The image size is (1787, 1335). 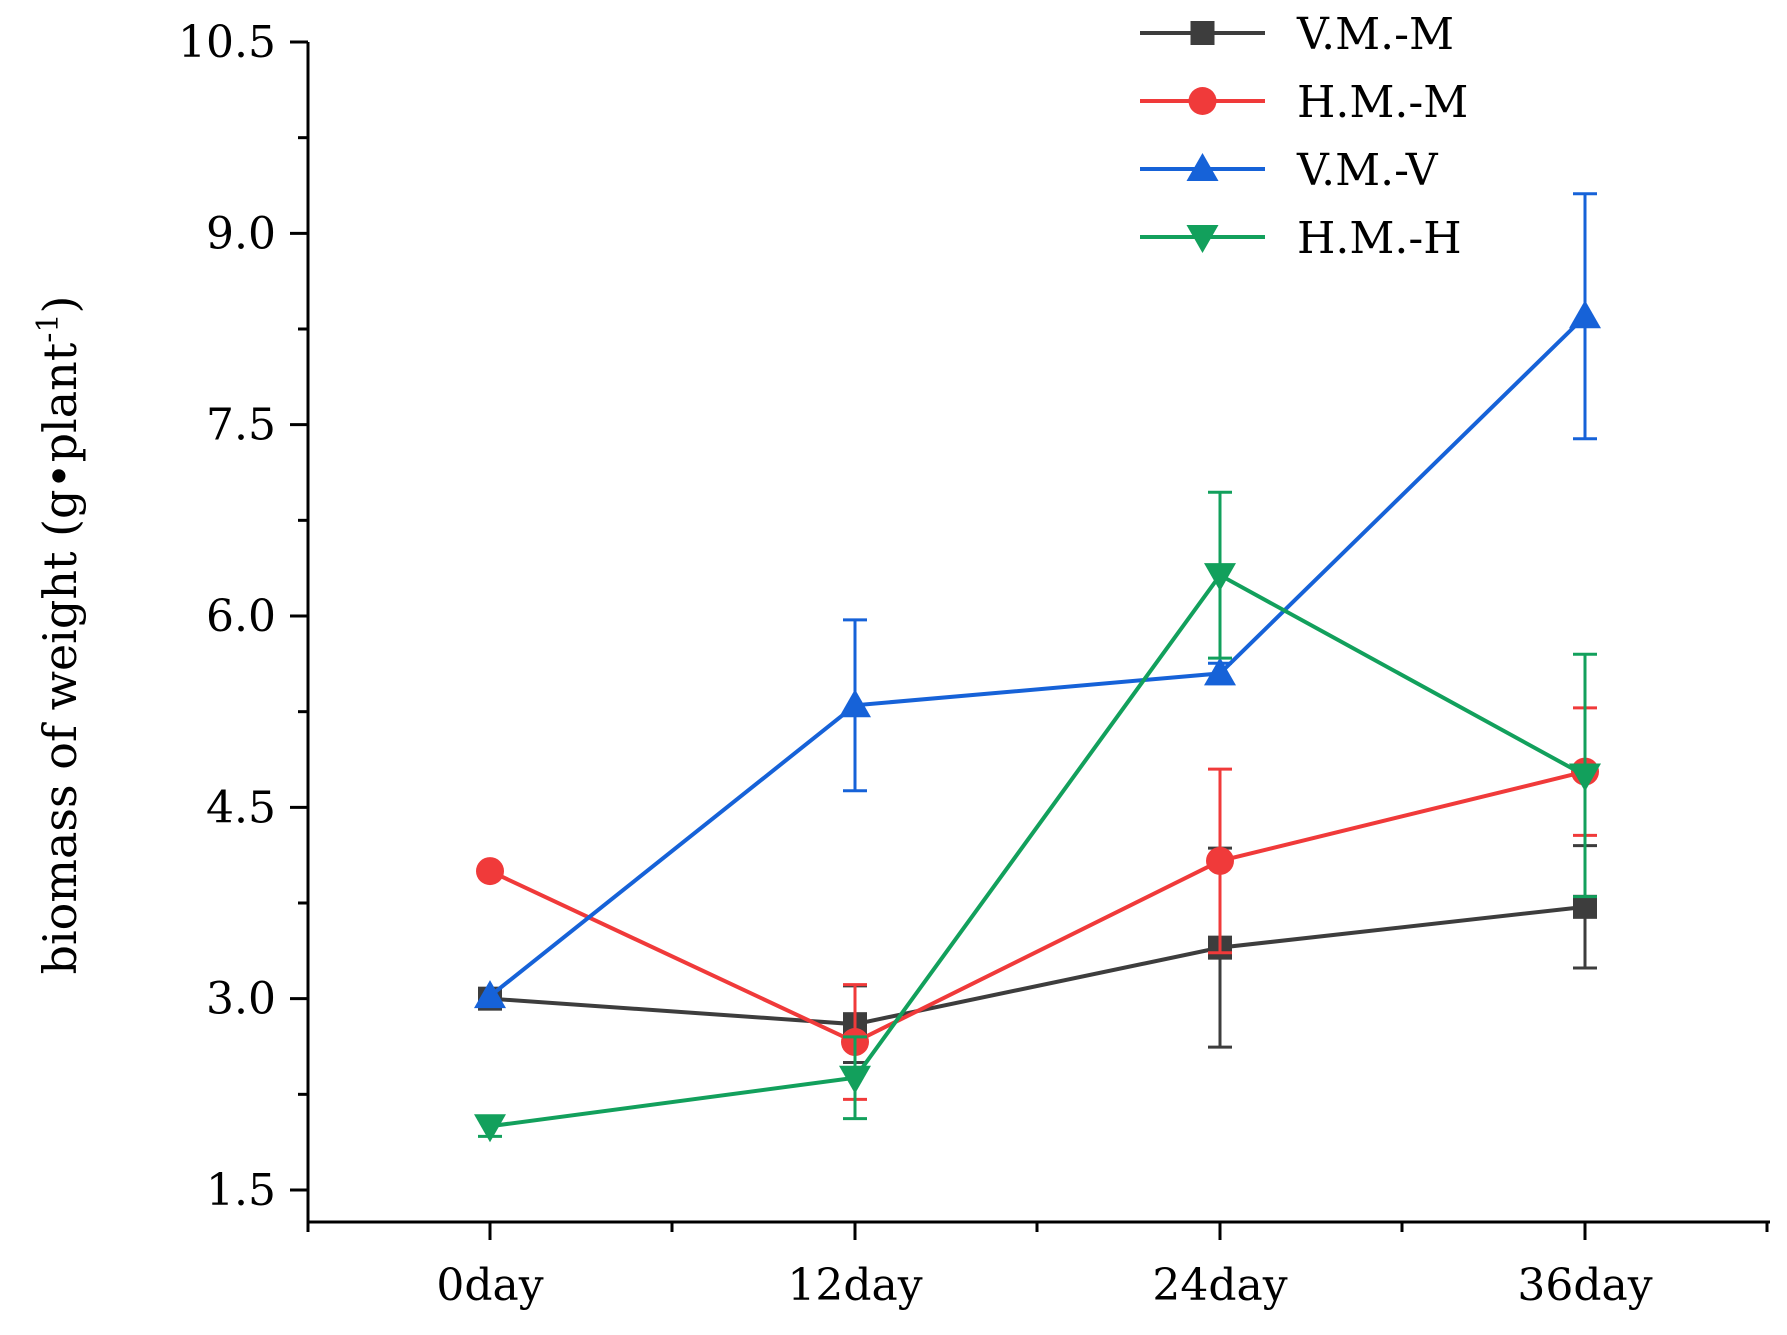 I want to click on y-tick-label: 7.5, so click(x=241, y=425).